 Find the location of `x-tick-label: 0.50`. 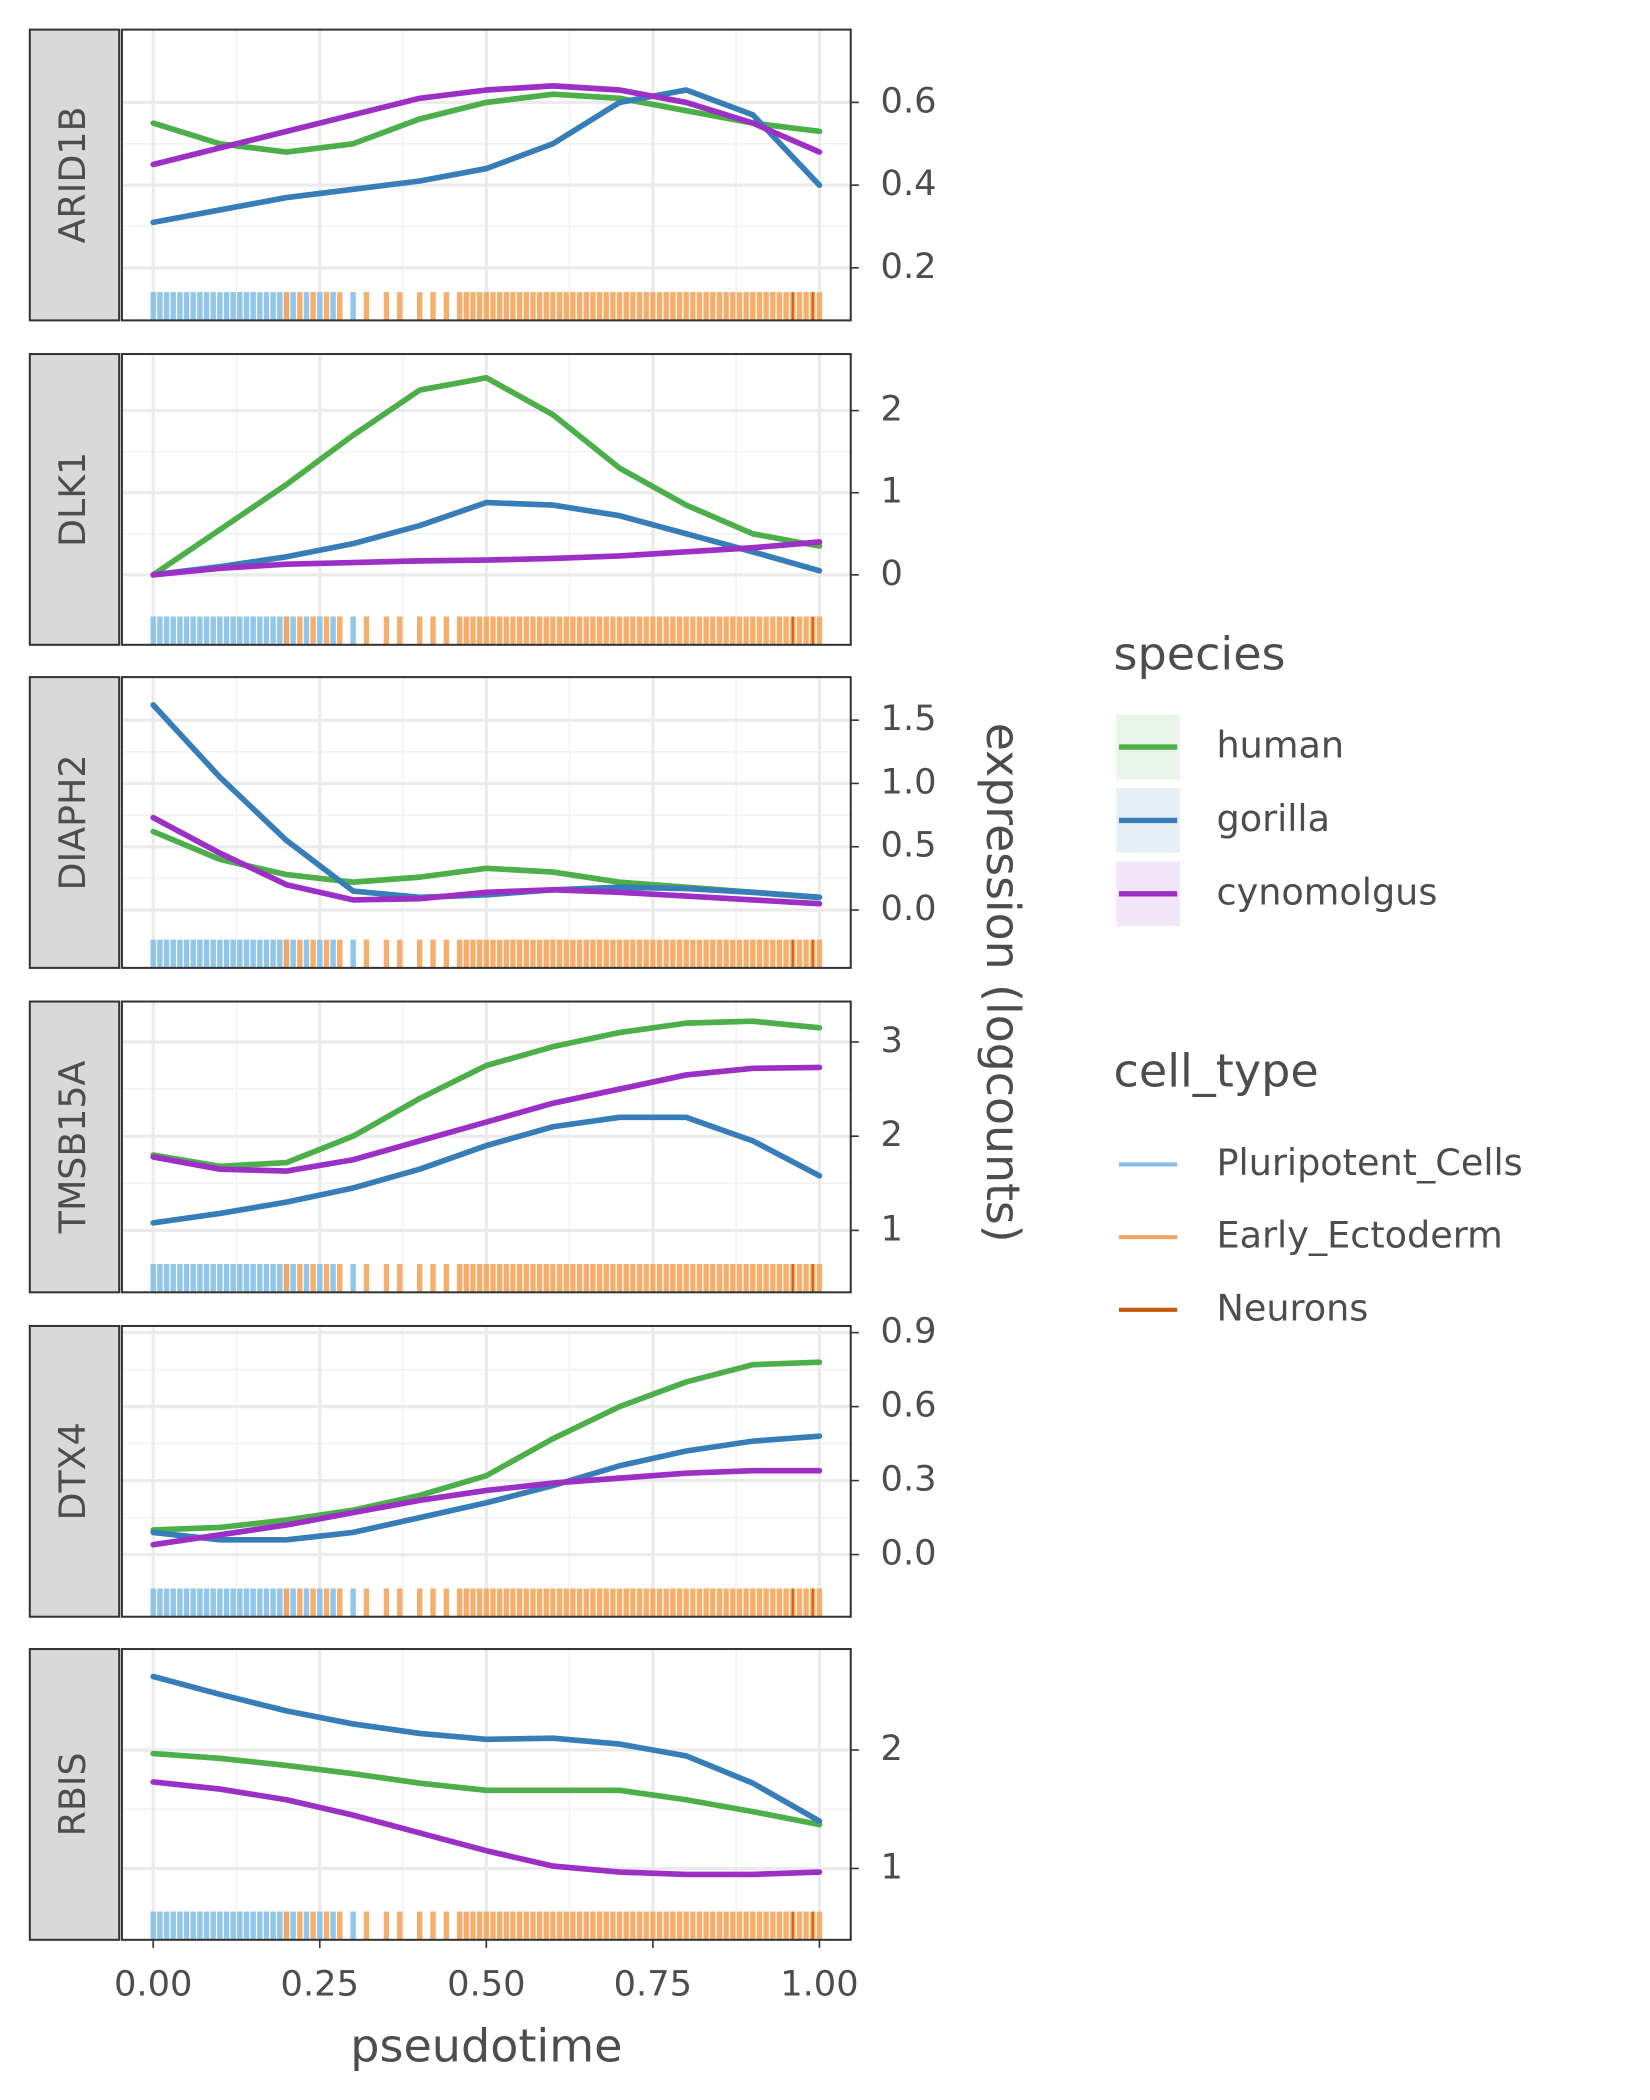

x-tick-label: 0.50 is located at coordinates (486, 1984).